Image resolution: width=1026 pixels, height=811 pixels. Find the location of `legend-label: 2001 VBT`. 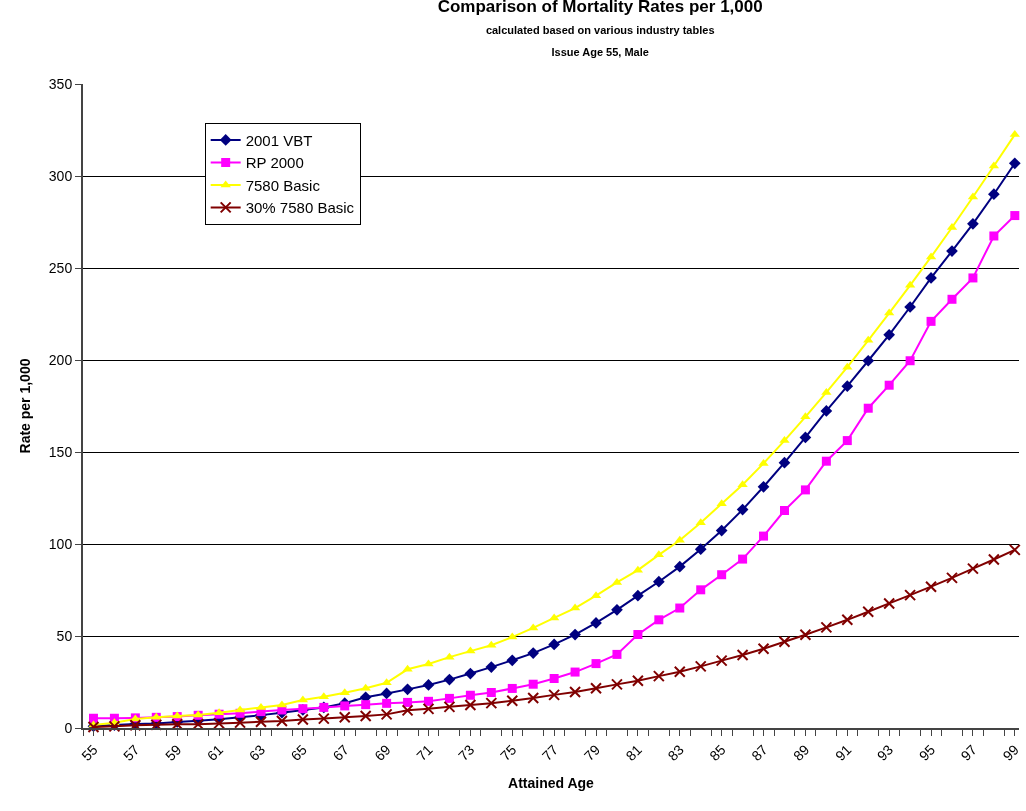

legend-label: 2001 VBT is located at coordinates (279, 140).